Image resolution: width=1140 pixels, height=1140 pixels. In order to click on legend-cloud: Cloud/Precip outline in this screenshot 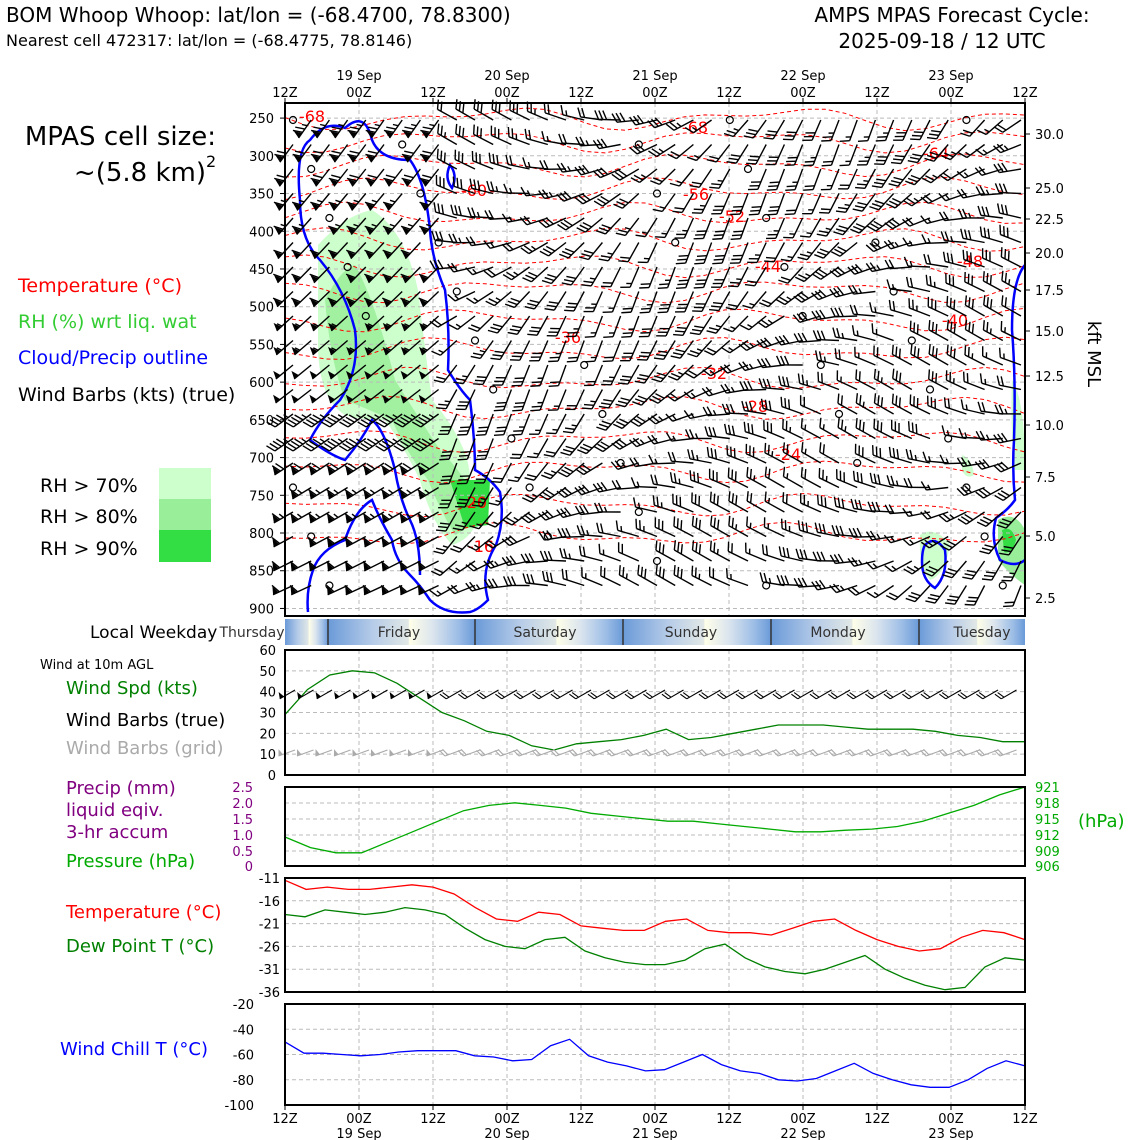, I will do `click(113, 358)`.